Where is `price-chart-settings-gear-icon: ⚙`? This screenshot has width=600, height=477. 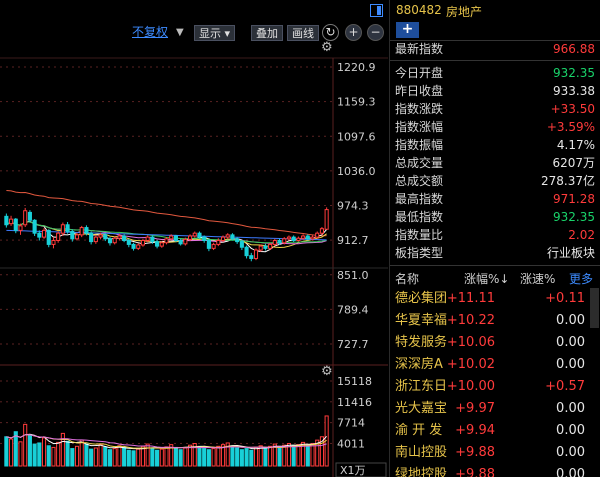
price-chart-settings-gear-icon: ⚙ is located at coordinates (327, 47).